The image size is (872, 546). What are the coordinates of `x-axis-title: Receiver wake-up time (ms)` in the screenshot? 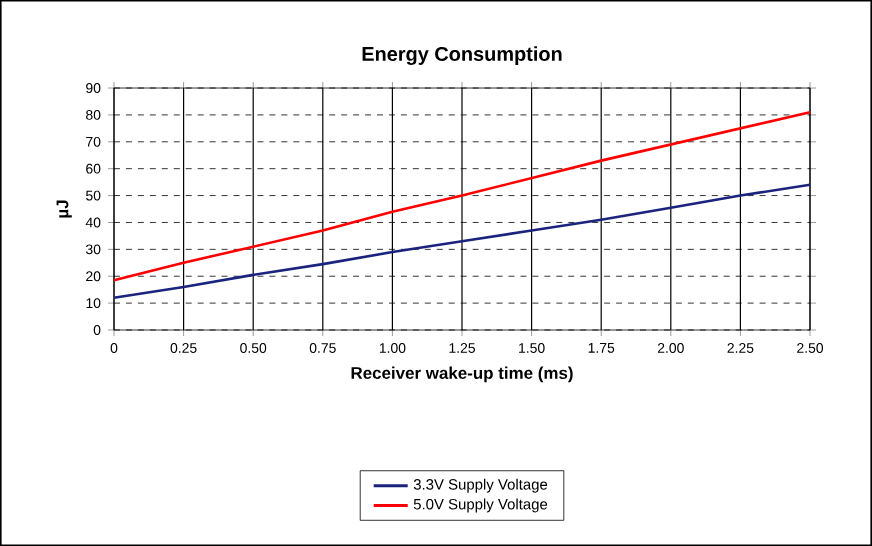 It's located at (462, 374).